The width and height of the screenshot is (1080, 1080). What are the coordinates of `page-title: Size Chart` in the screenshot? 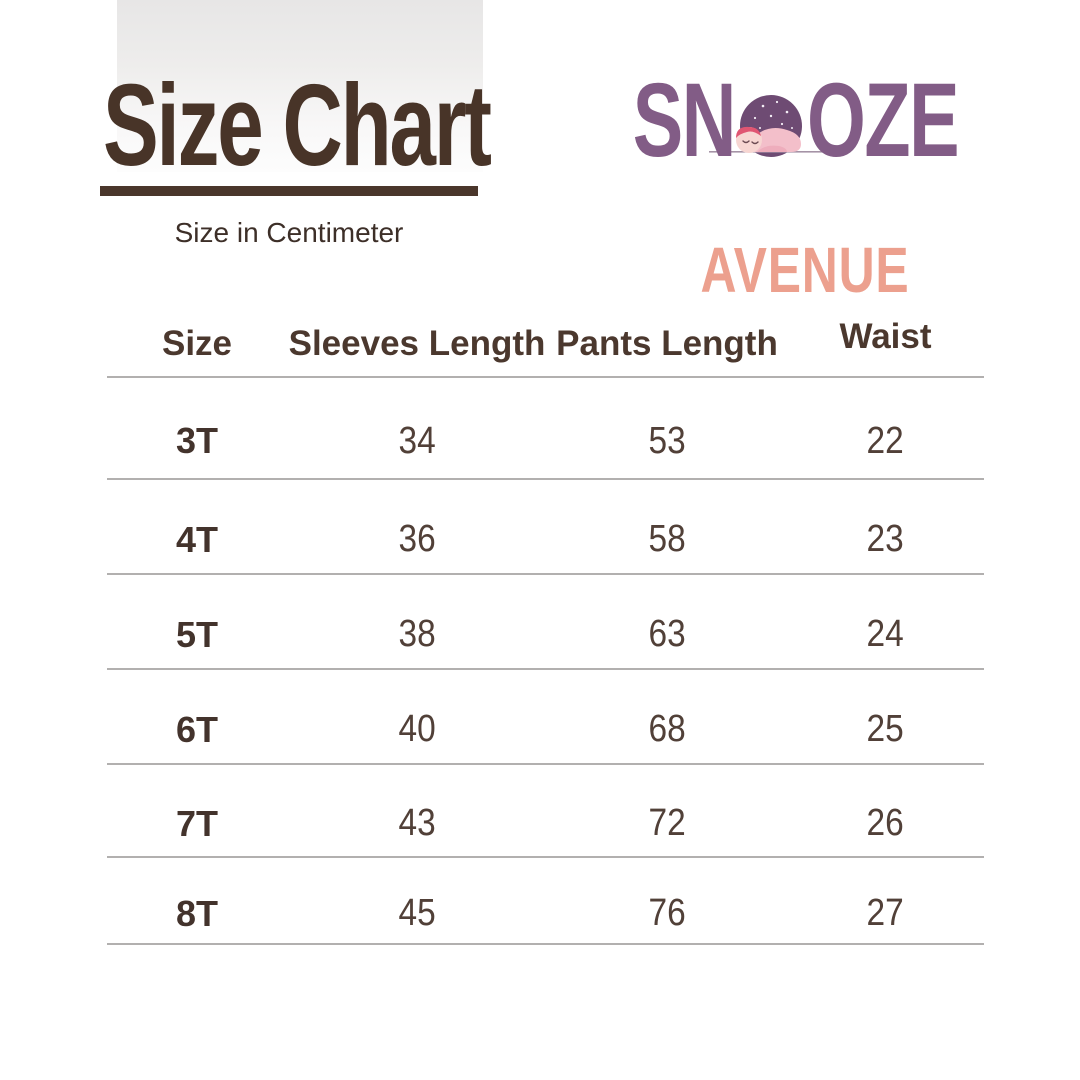 It's located at (297, 125).